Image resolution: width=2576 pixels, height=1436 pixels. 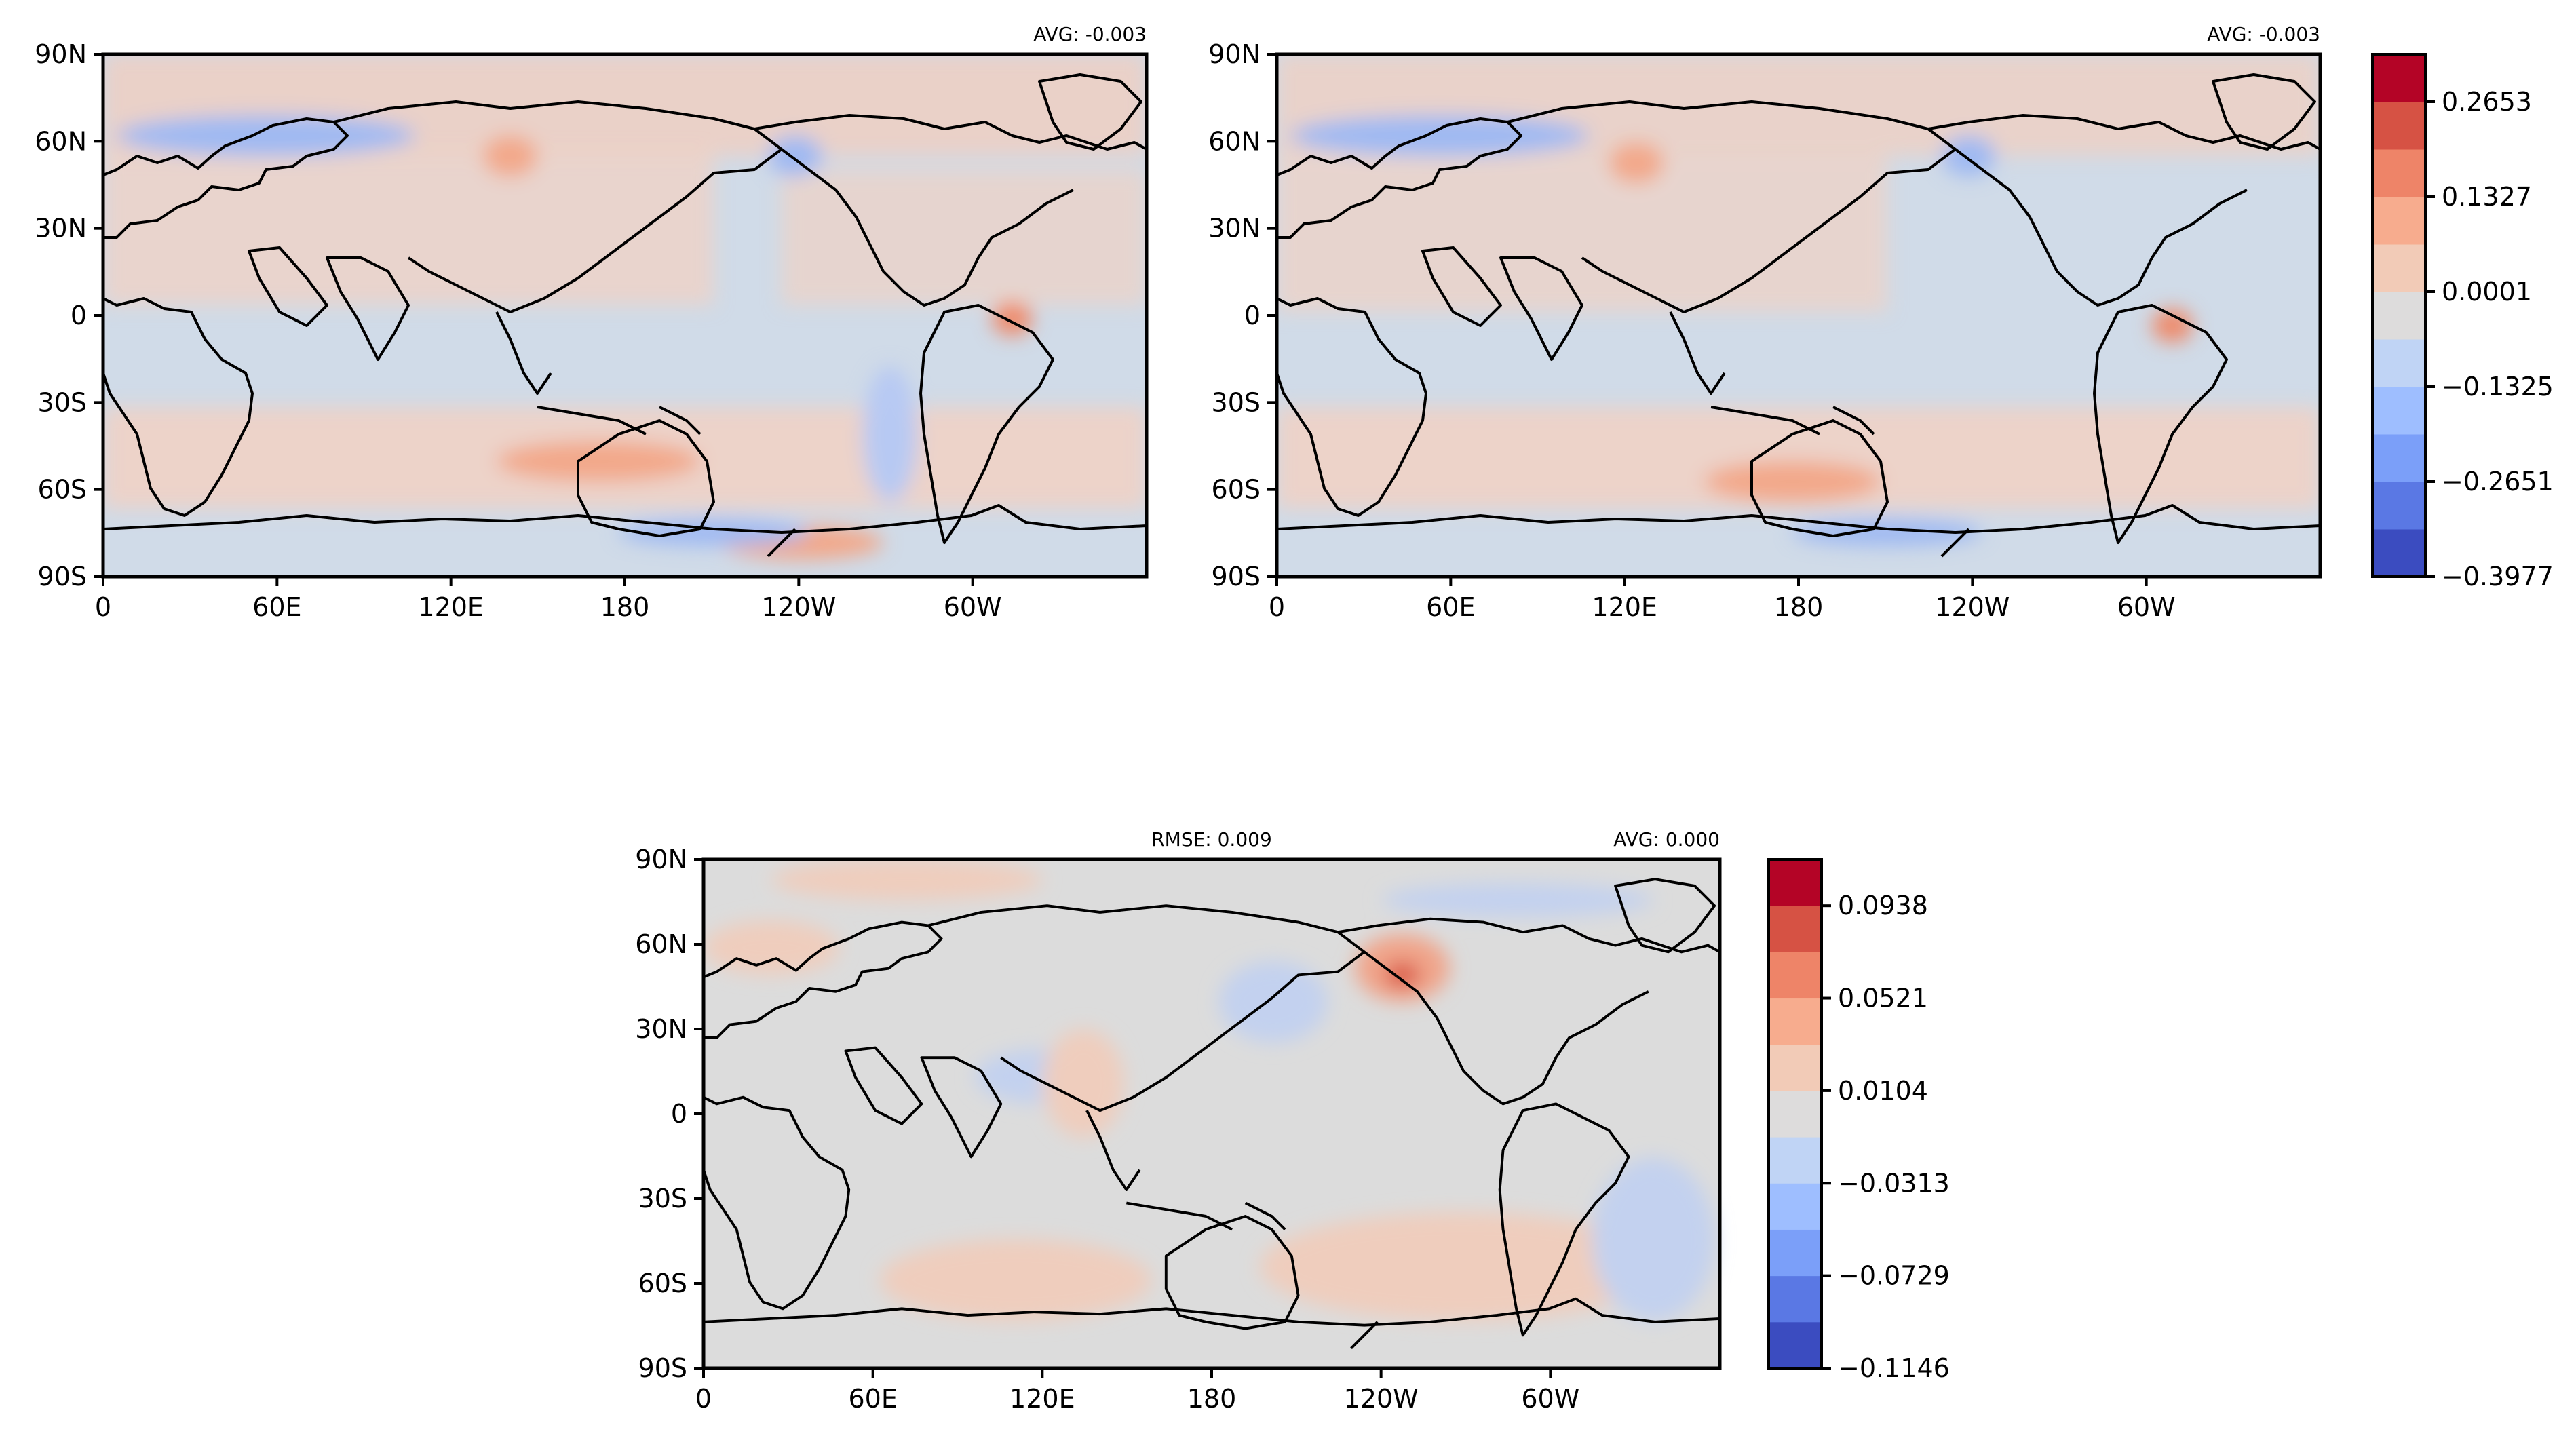 I want to click on colorbar-tick-label: 0.0001, so click(x=2487, y=292).